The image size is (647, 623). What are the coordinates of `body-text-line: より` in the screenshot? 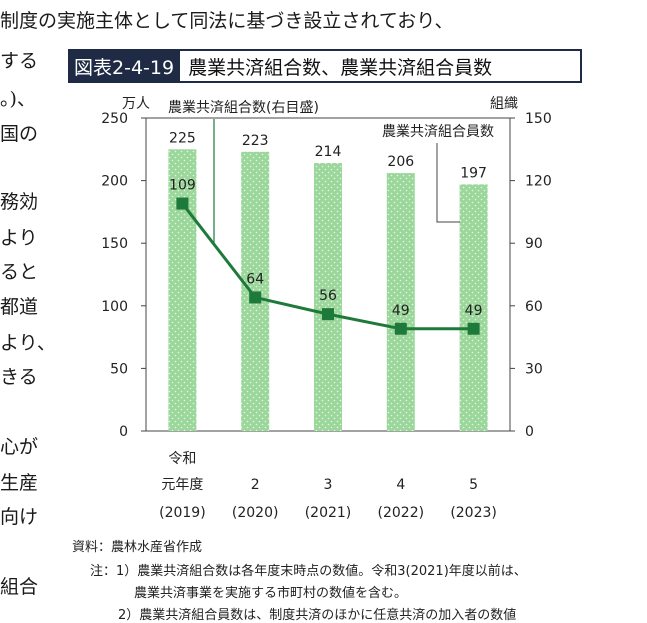 It's located at (19, 238).